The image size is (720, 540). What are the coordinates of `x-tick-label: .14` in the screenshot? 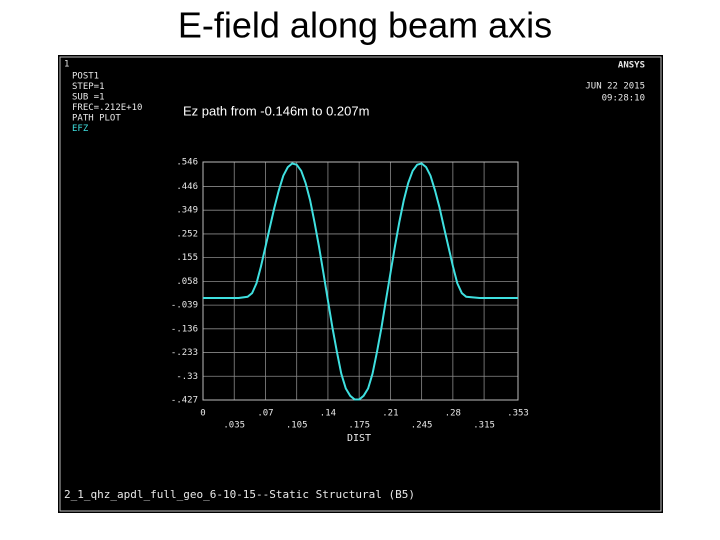 It's located at (328, 414).